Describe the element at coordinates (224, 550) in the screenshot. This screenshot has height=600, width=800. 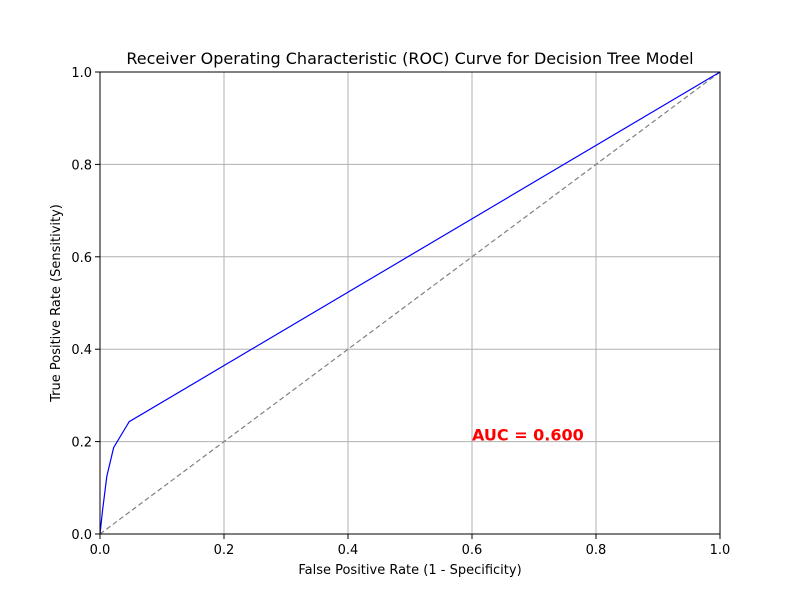
I see `x-tick-label: 0.2` at that location.